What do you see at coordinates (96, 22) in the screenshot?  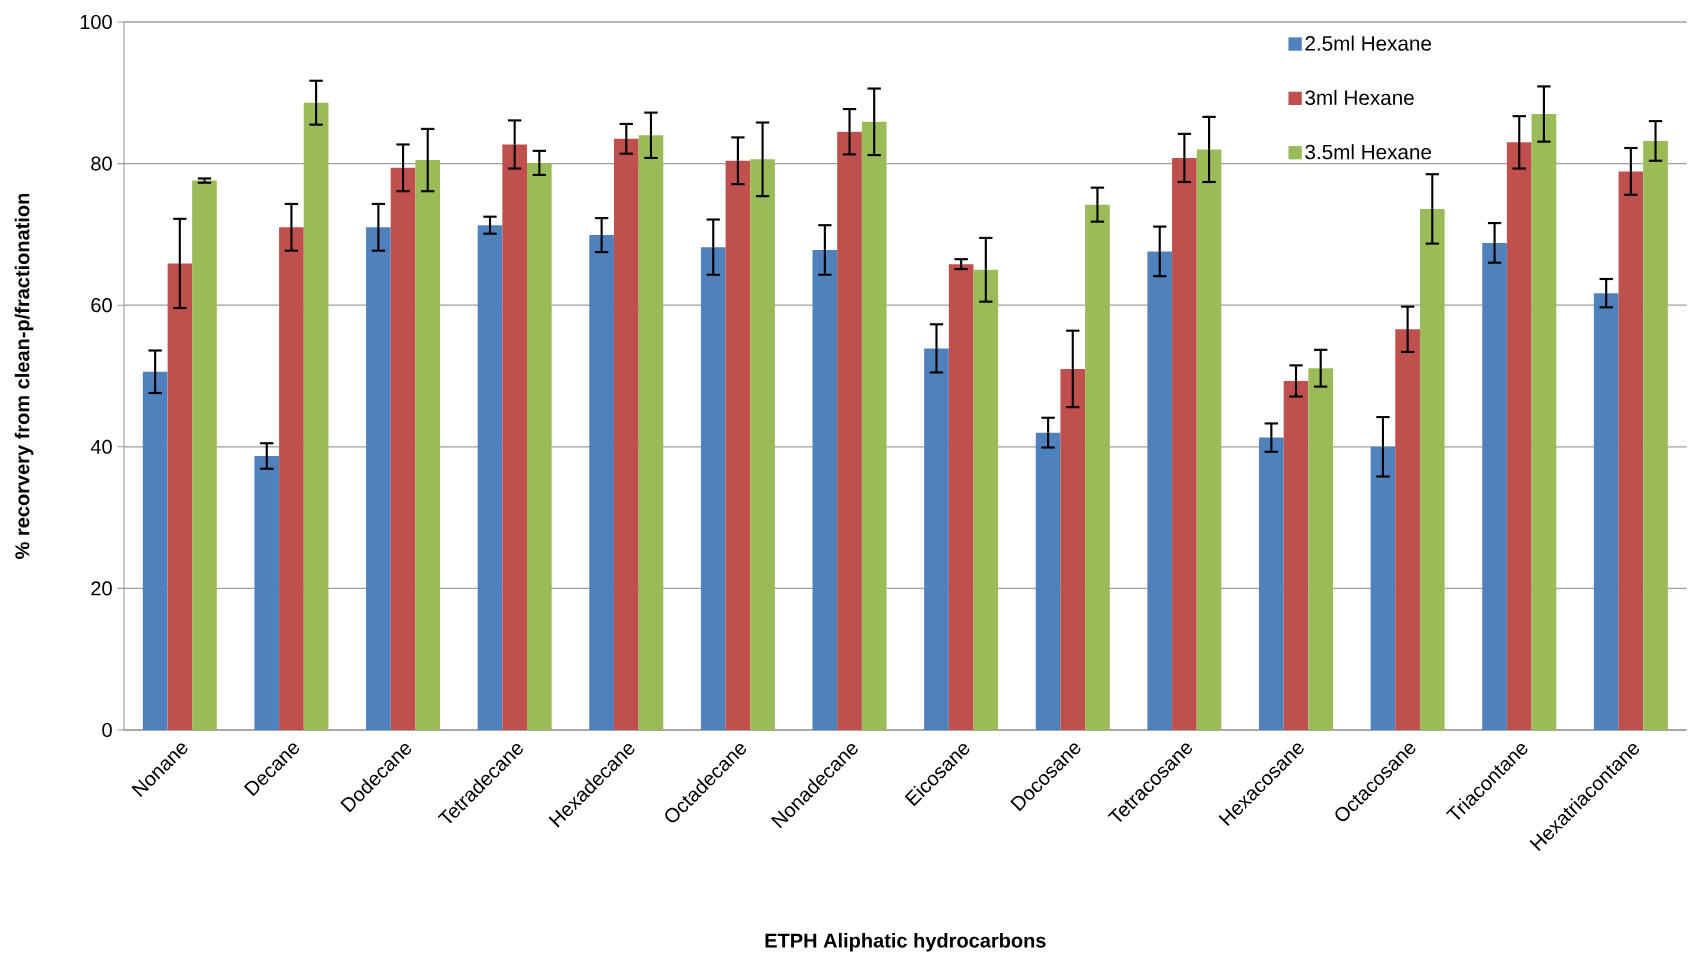 I see `y-tick-label: 100` at bounding box center [96, 22].